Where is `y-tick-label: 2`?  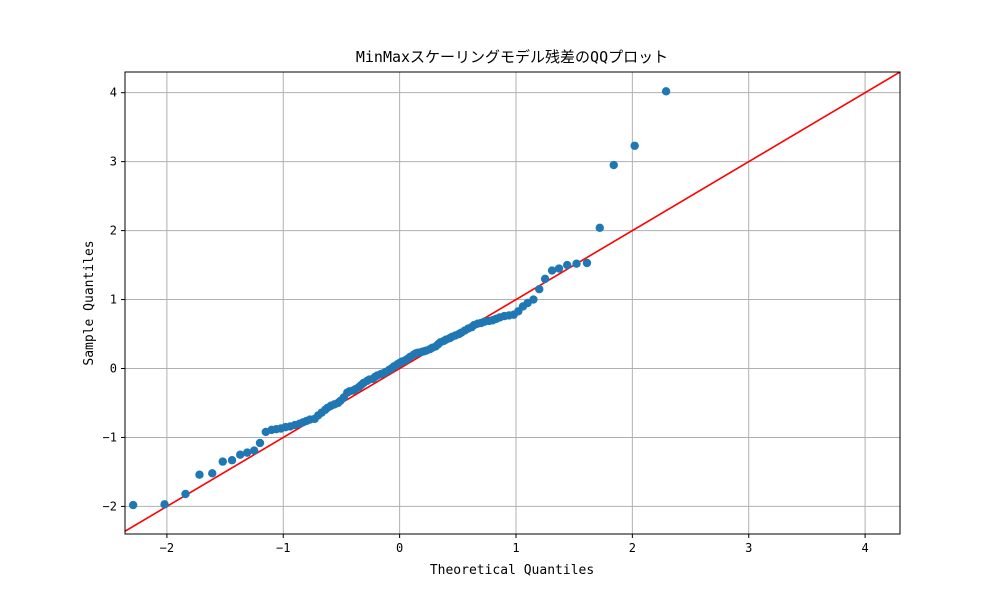 y-tick-label: 2 is located at coordinates (113, 231).